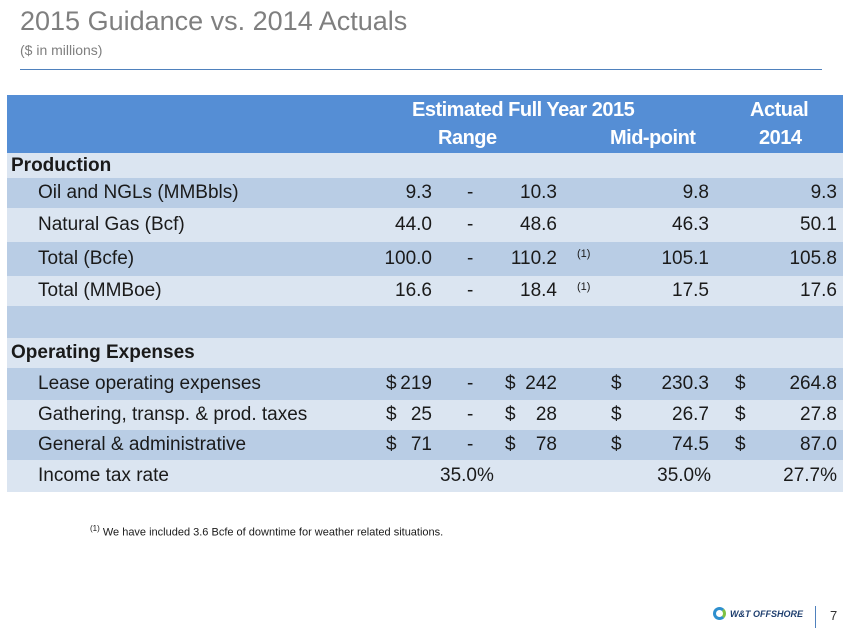 This screenshot has height=638, width=850. Describe the element at coordinates (653, 138) in the screenshot. I see `header-midpoint: Mid-point` at that location.